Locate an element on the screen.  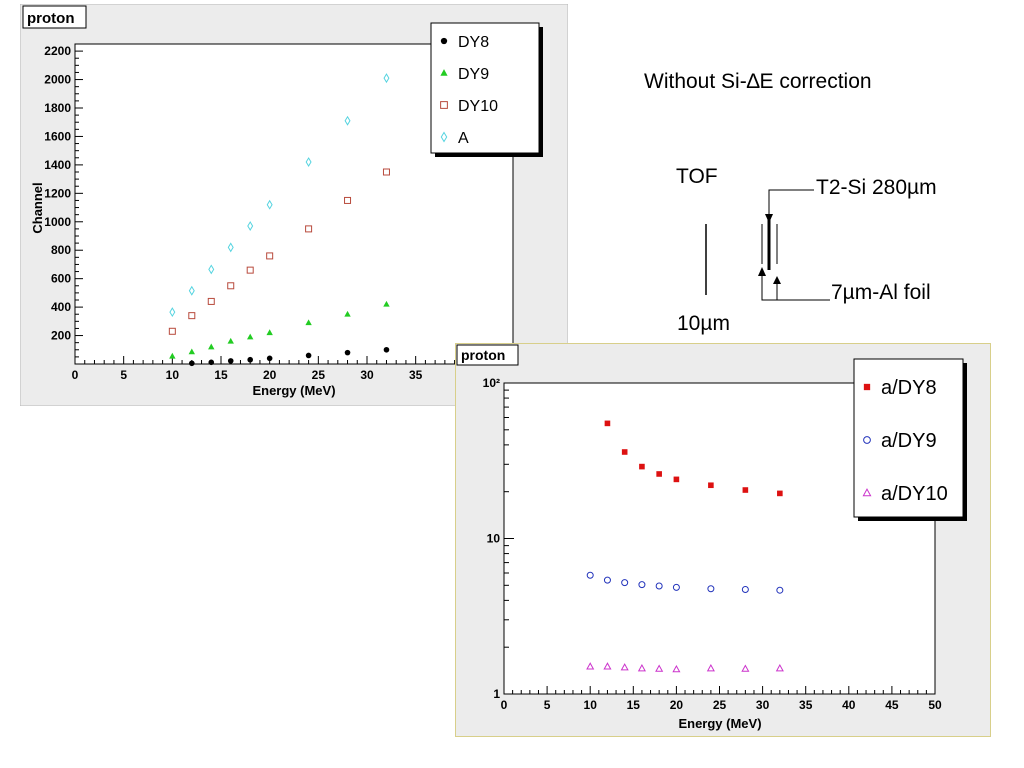
correction-heading: Without Si-∆E correction is located at coordinates (758, 81).